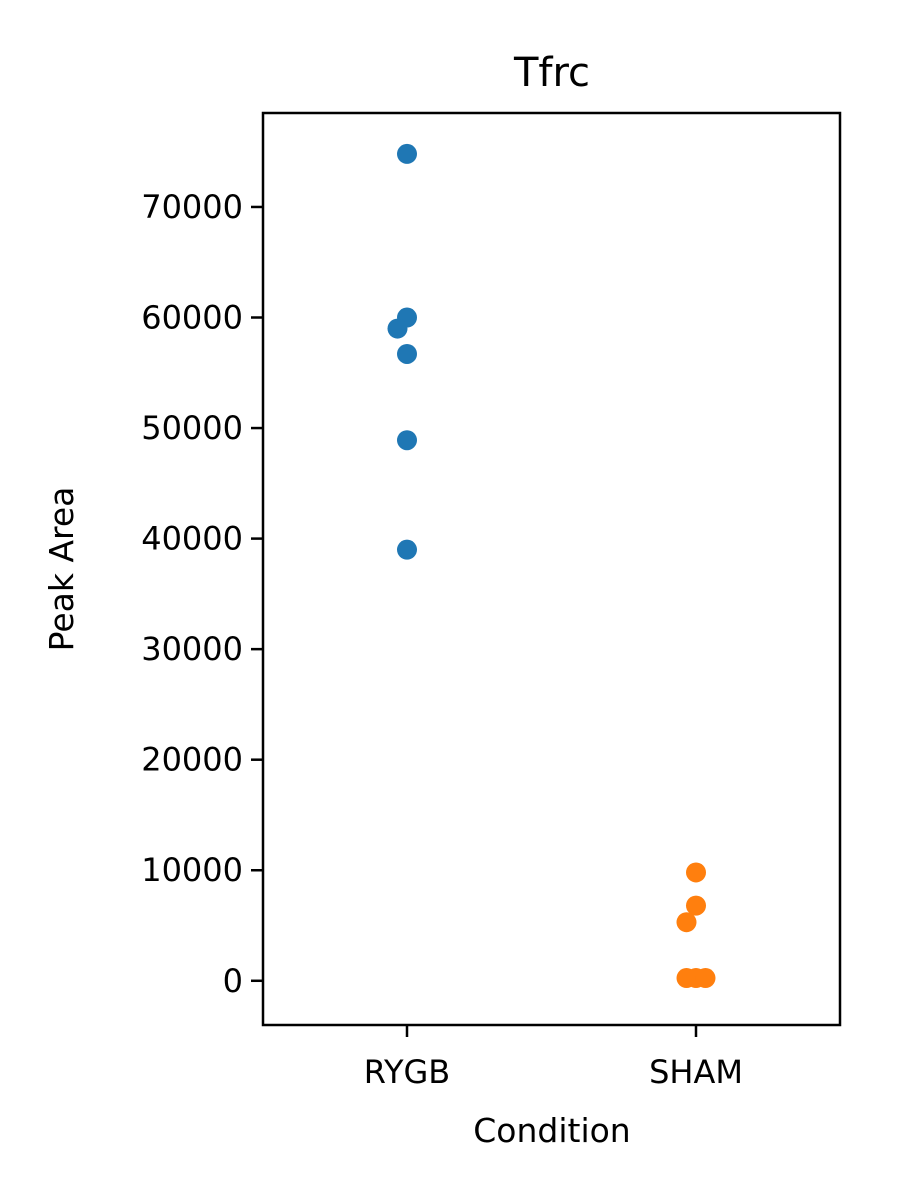 Image resolution: width=900 pixels, height=1200 pixels. What do you see at coordinates (192, 649) in the screenshot?
I see `y-tick-label: 30000` at bounding box center [192, 649].